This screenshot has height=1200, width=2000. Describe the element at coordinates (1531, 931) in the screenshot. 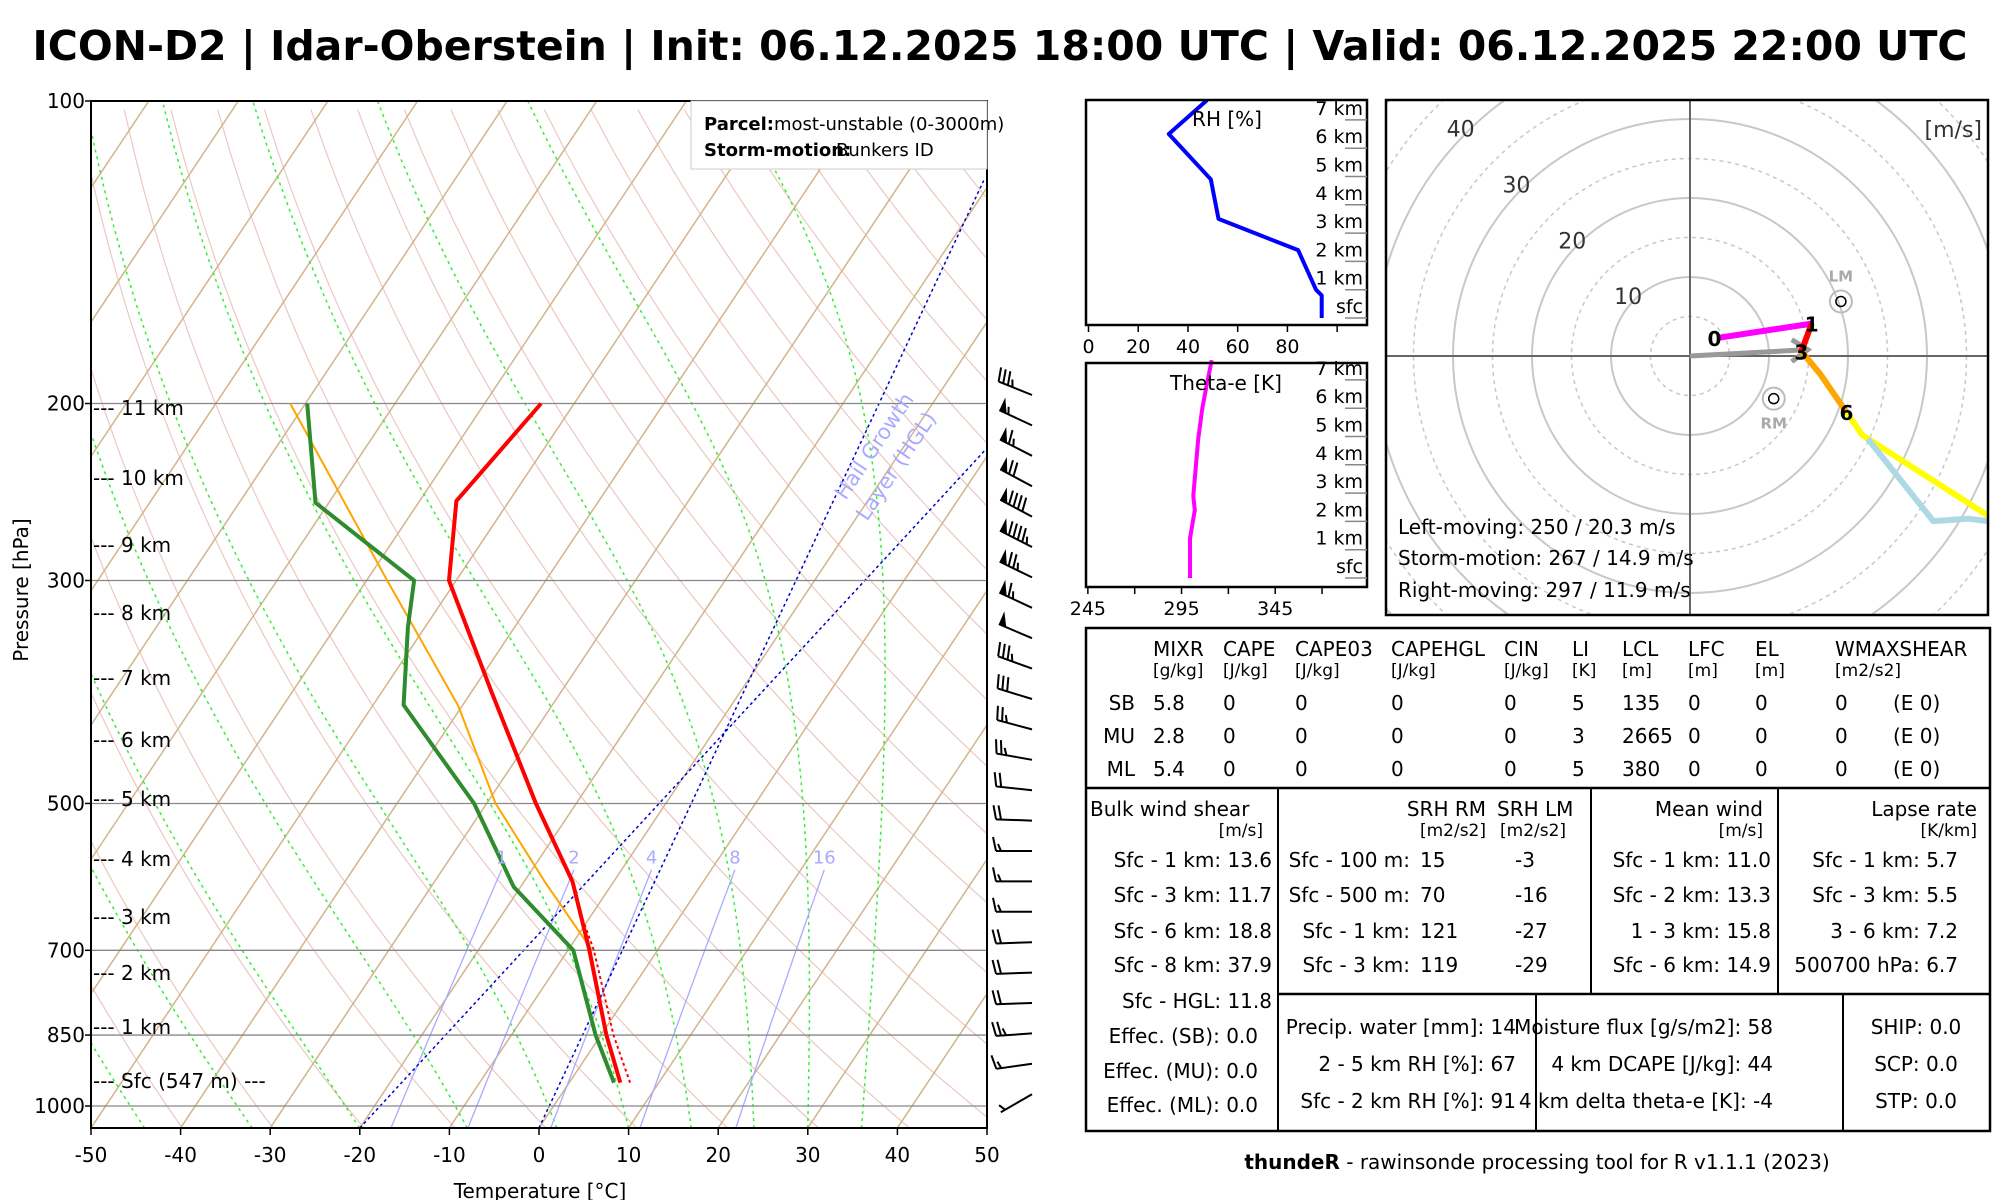

I see `srh-lm-value: -27` at that location.